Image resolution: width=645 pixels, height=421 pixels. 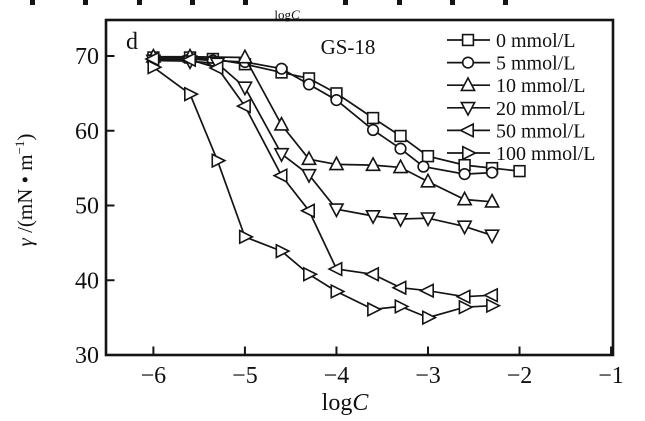 What do you see at coordinates (269, 11) in the screenshot?
I see `top-crop-artifacts: logC` at bounding box center [269, 11].